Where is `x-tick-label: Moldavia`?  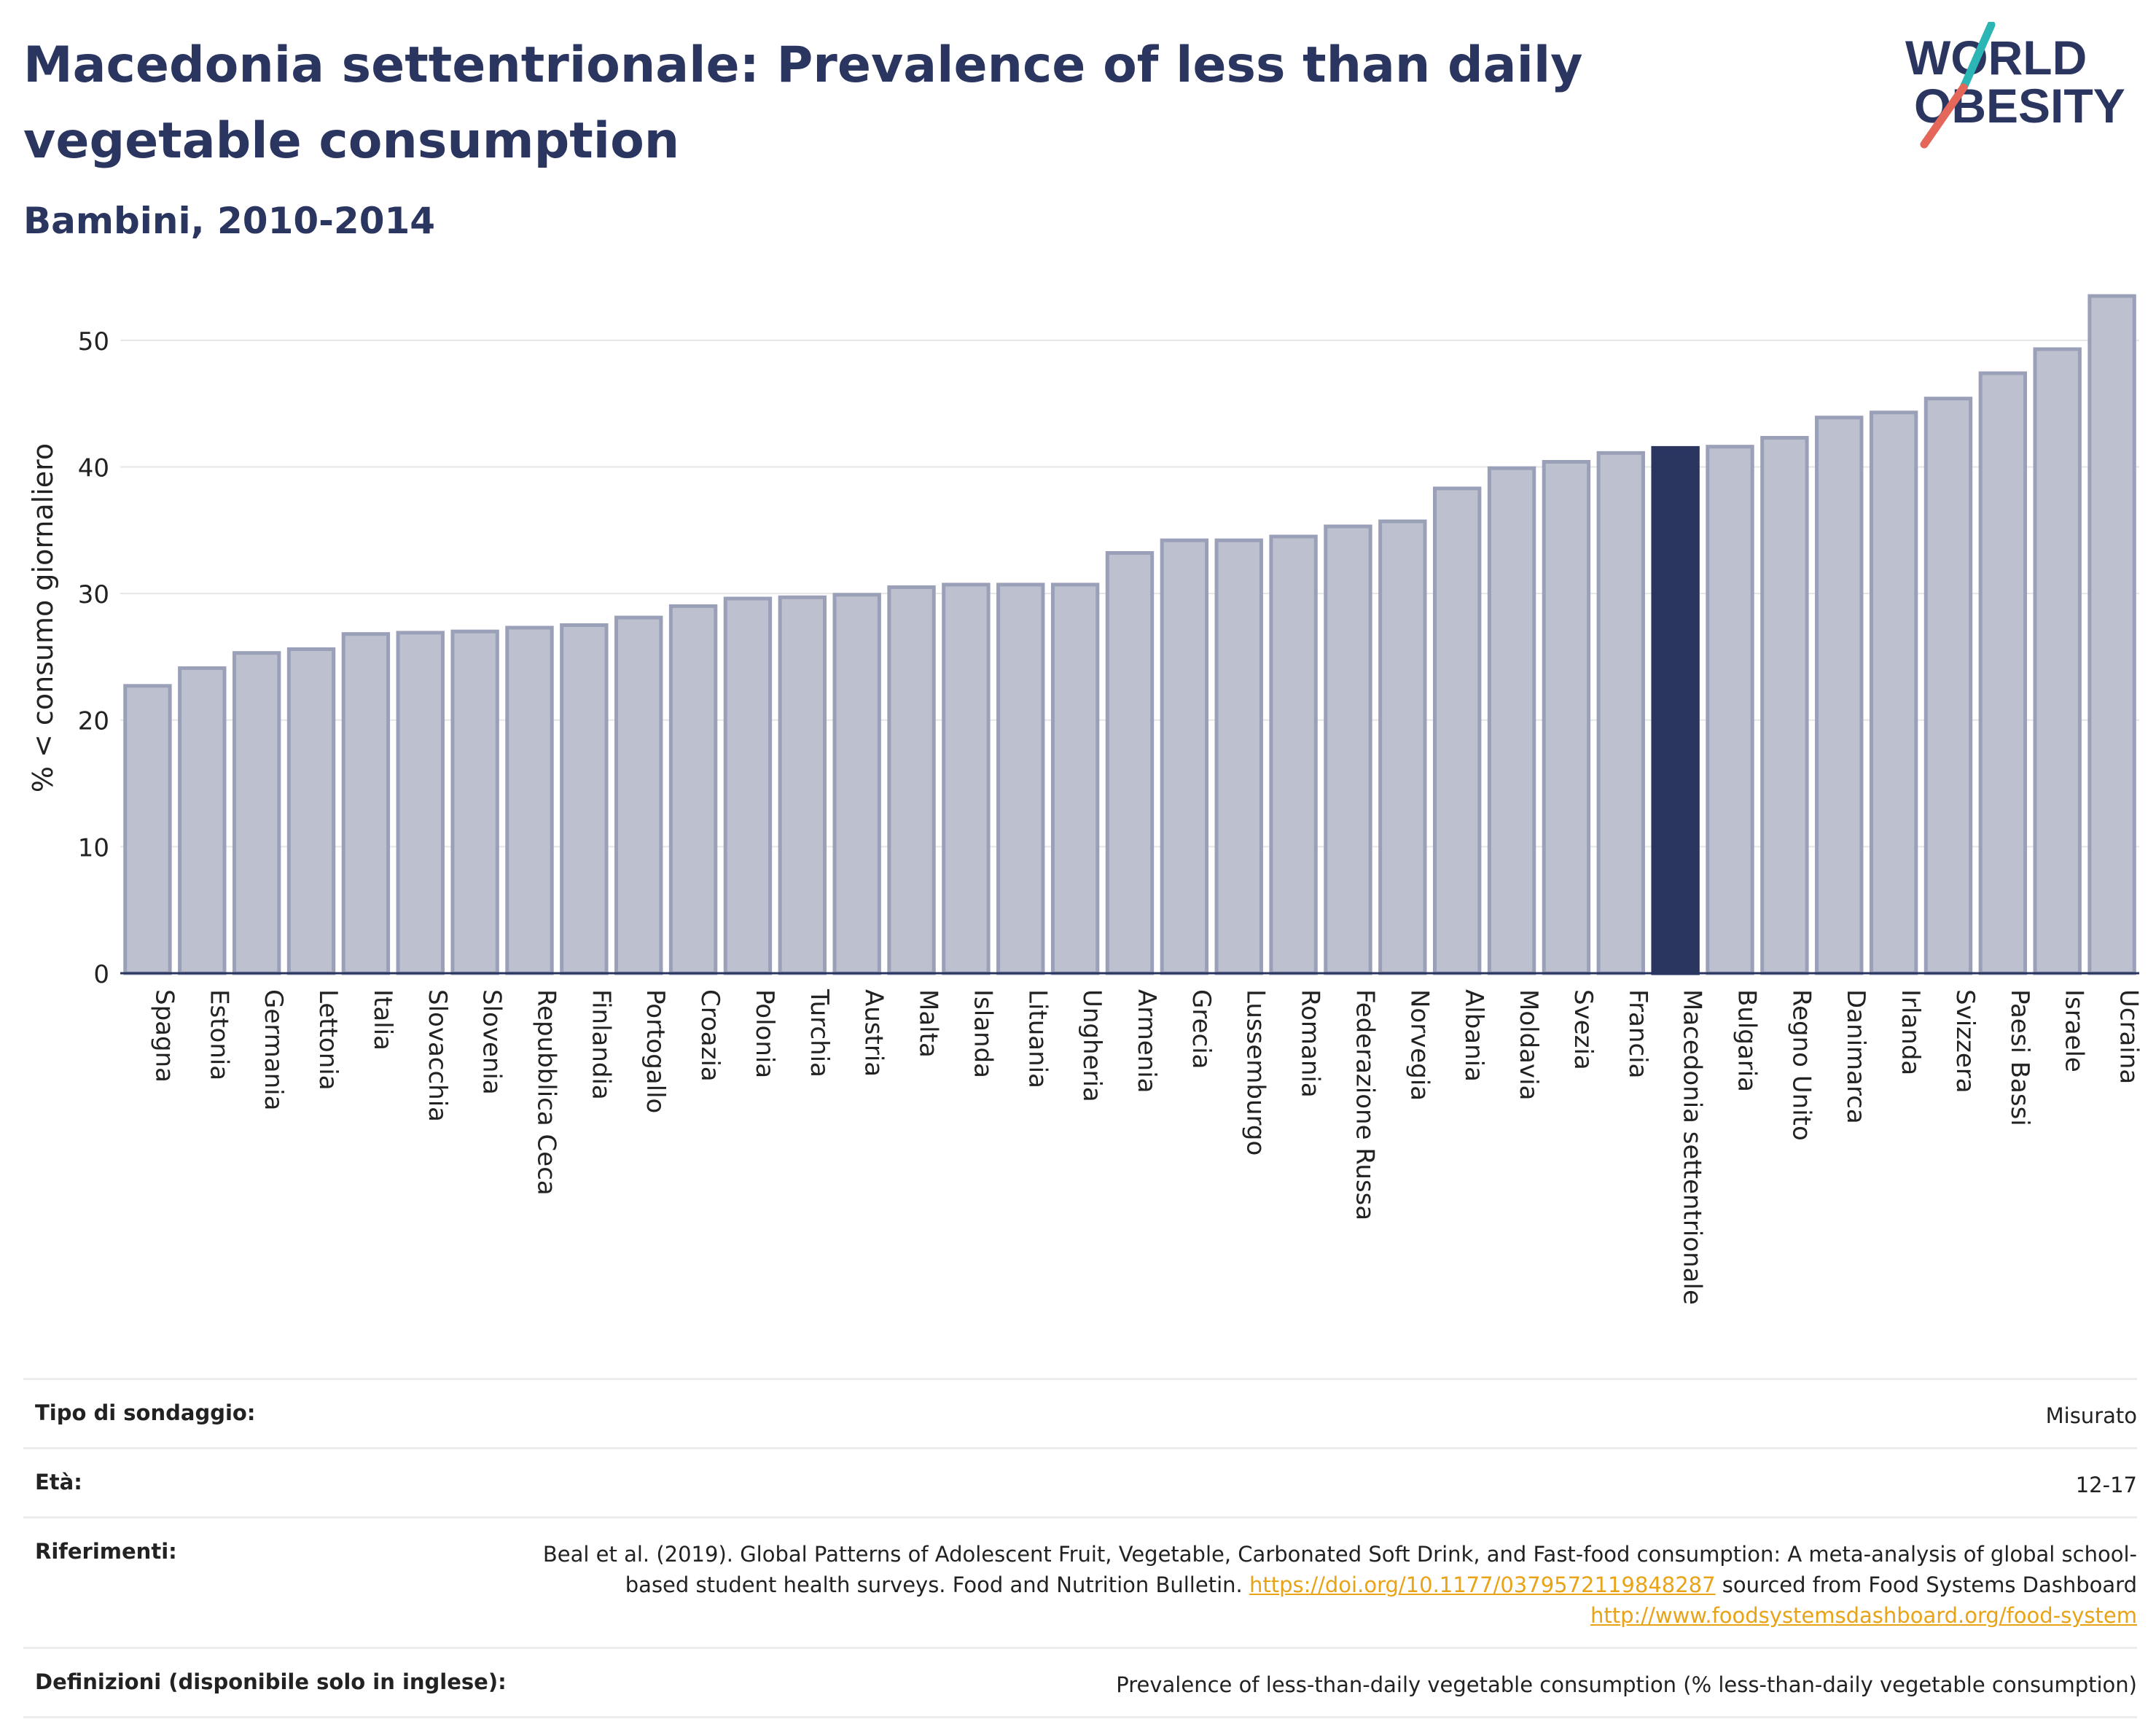
x-tick-label: Moldavia is located at coordinates (1528, 1044).